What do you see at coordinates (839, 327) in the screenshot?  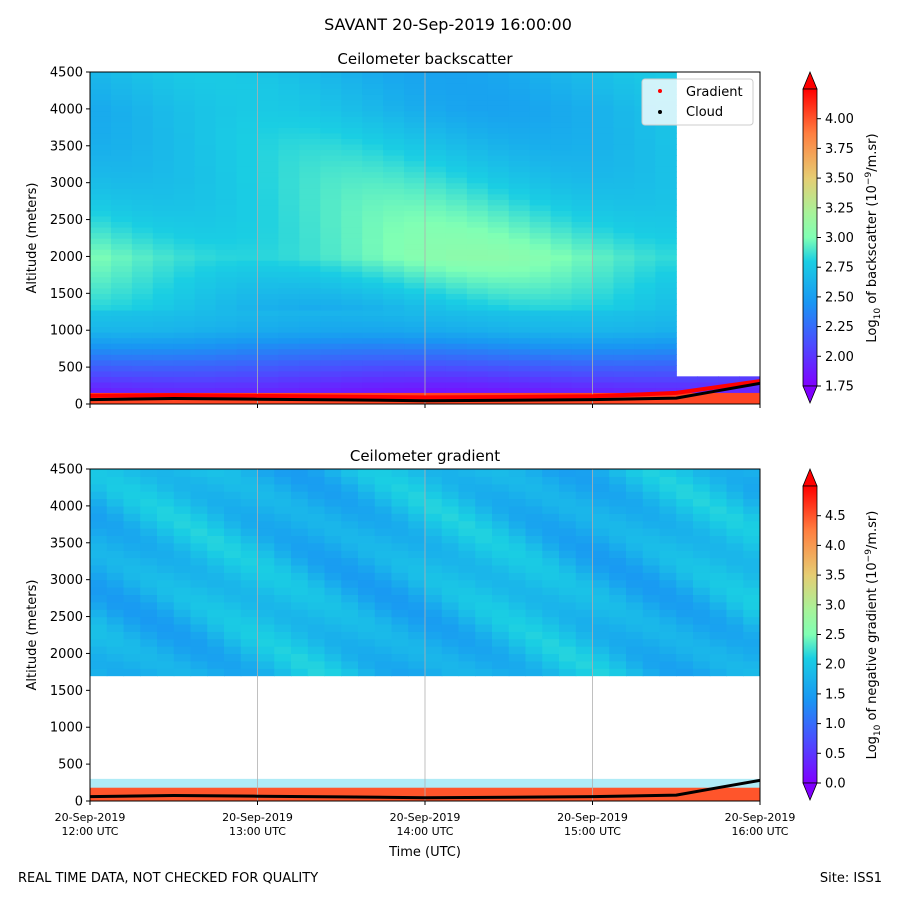 I see `colorbar-tick-label: 2.25` at bounding box center [839, 327].